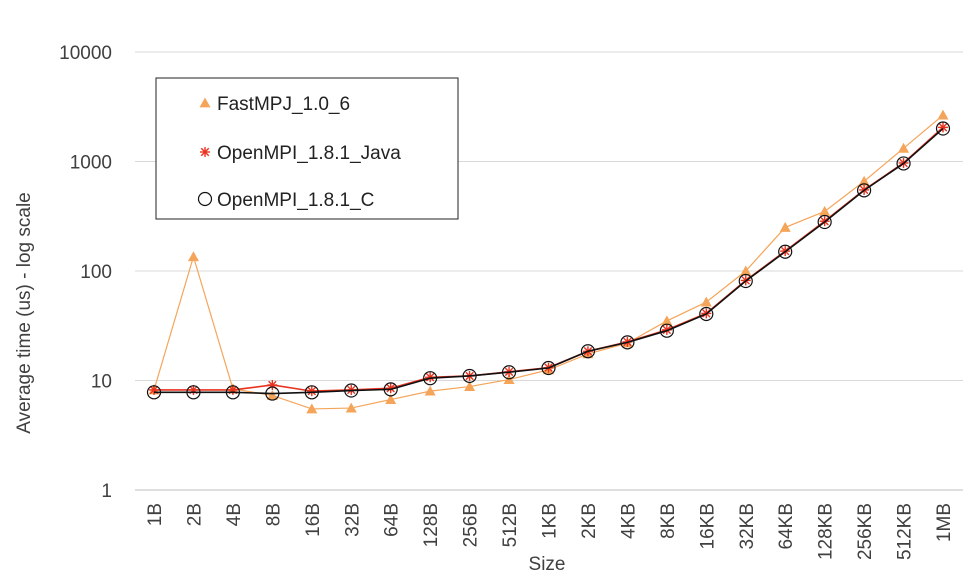 The image size is (976, 577). Describe the element at coordinates (24, 312) in the screenshot. I see `y-axis-title: Average time (us) - log scale` at that location.